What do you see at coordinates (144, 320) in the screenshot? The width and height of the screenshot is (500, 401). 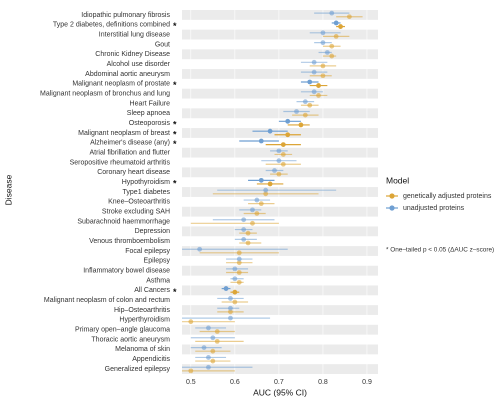 I see `y-tick-label: Hyperthyroidism` at bounding box center [144, 320].